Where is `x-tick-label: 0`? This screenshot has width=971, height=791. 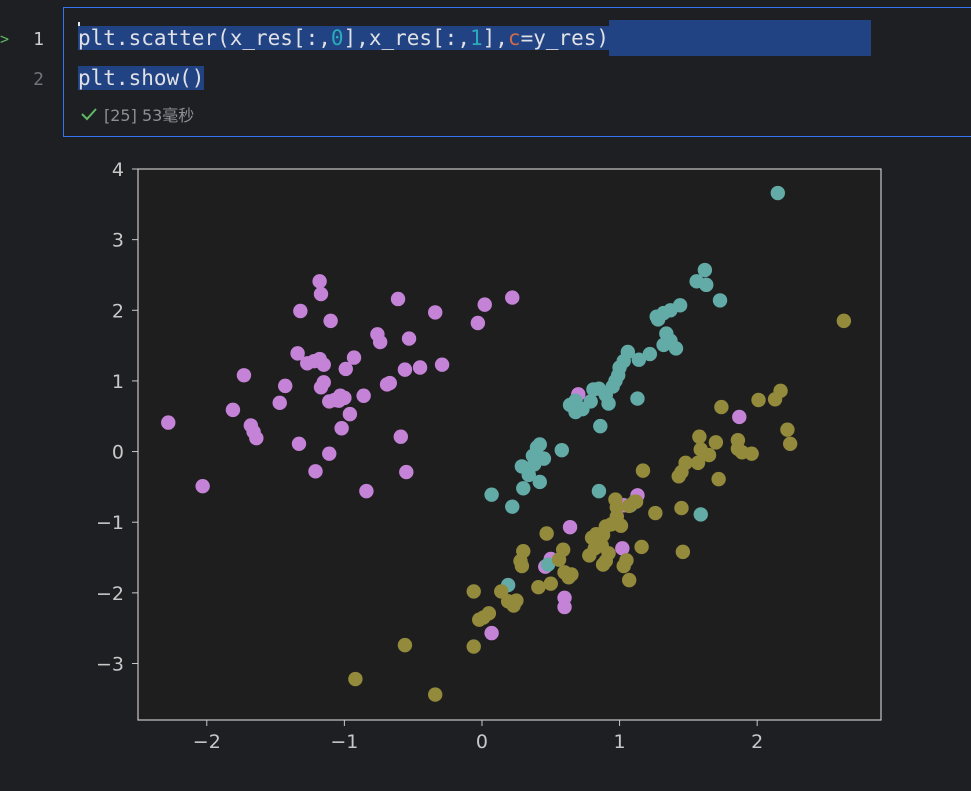 x-tick-label: 0 is located at coordinates (482, 742).